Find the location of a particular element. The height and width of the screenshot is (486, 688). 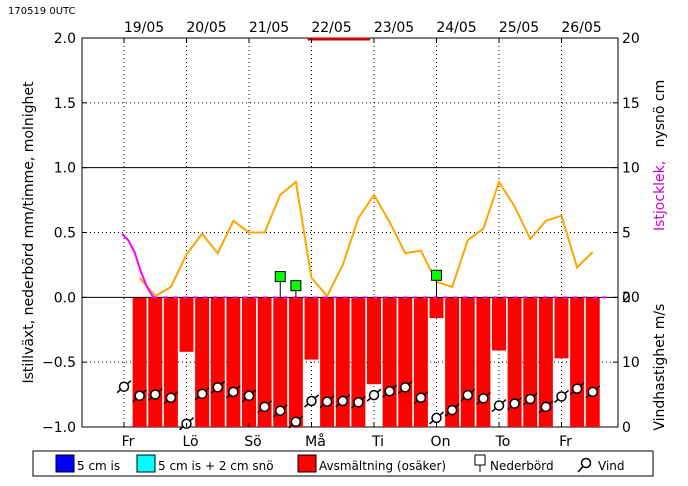

left-tick-label: 1.5 is located at coordinates (65, 104).